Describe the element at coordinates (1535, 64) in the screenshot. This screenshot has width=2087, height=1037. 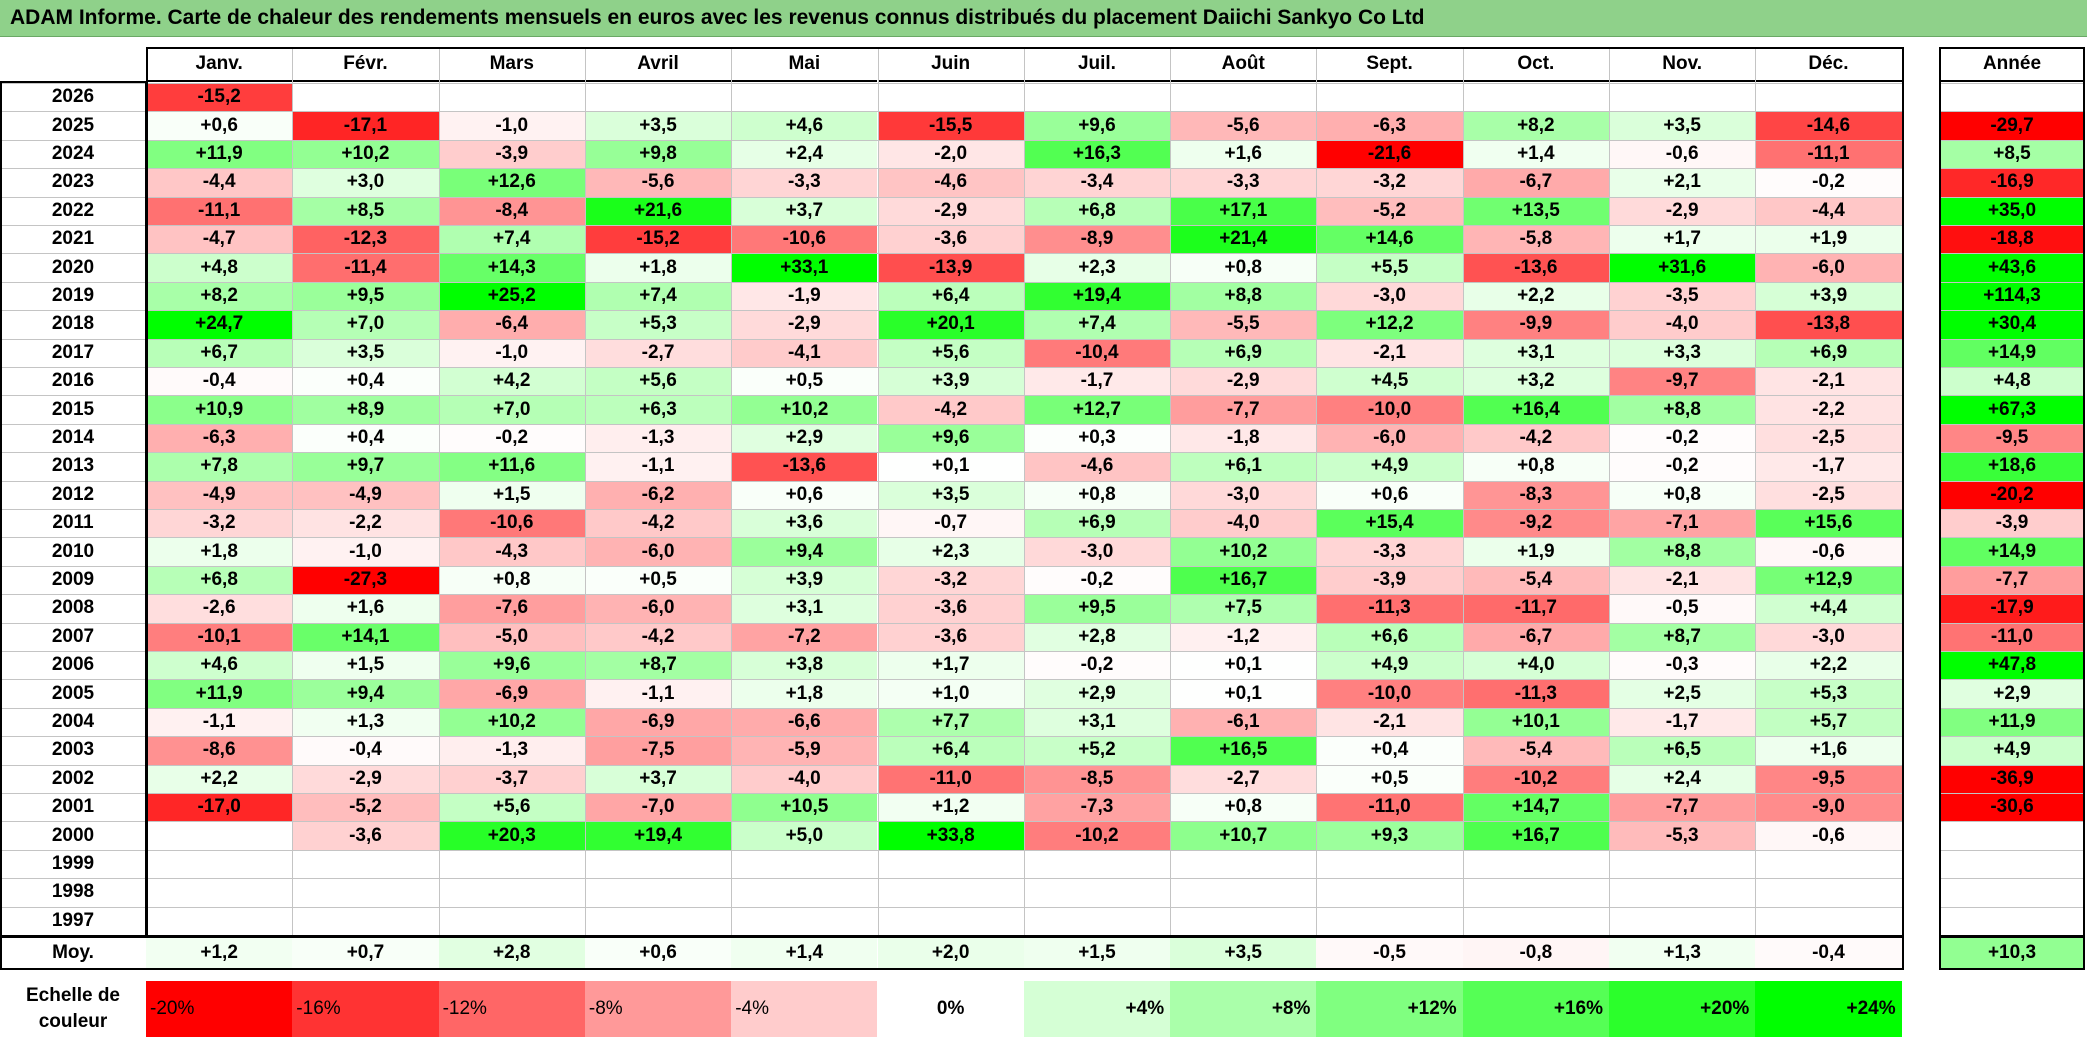
I see `month-header: Oct.` at that location.